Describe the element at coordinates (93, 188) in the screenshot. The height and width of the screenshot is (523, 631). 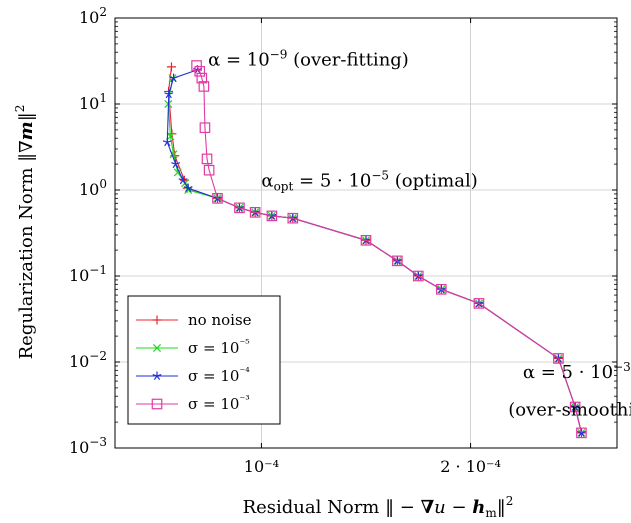
I see `y-tick-label: 10⁰` at that location.